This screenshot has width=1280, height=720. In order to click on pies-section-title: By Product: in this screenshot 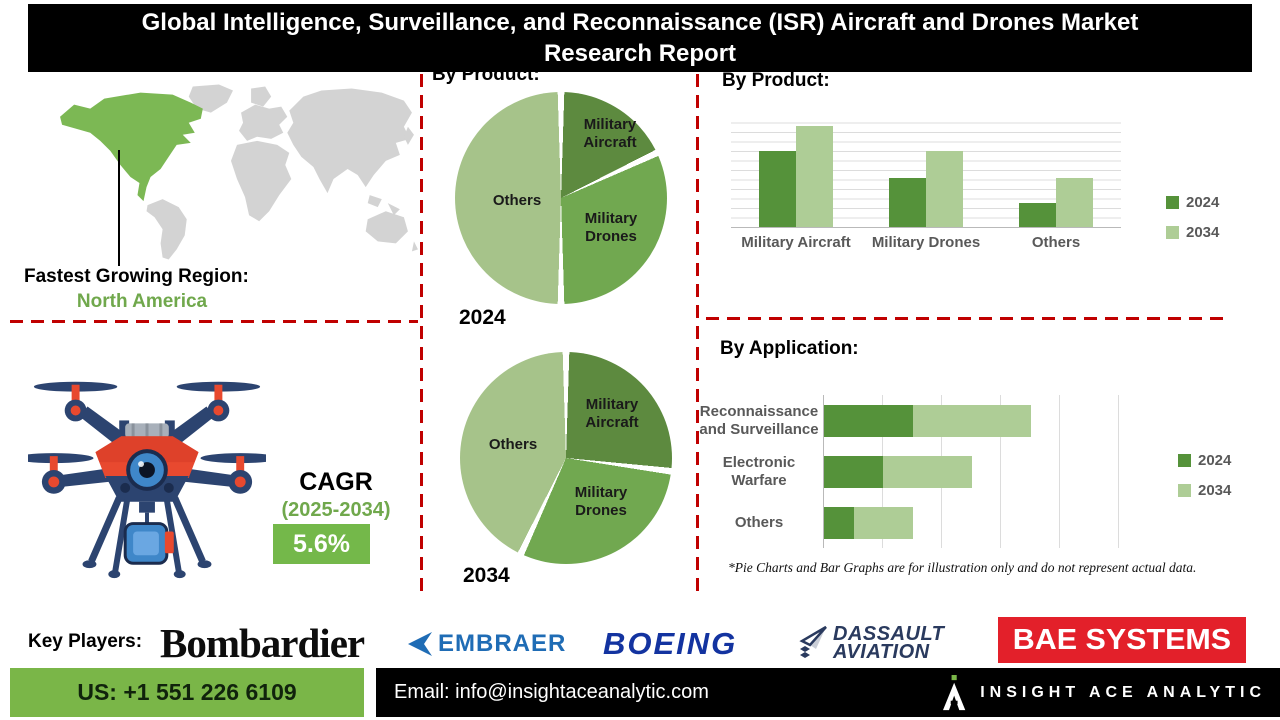, I will do `click(486, 74)`.